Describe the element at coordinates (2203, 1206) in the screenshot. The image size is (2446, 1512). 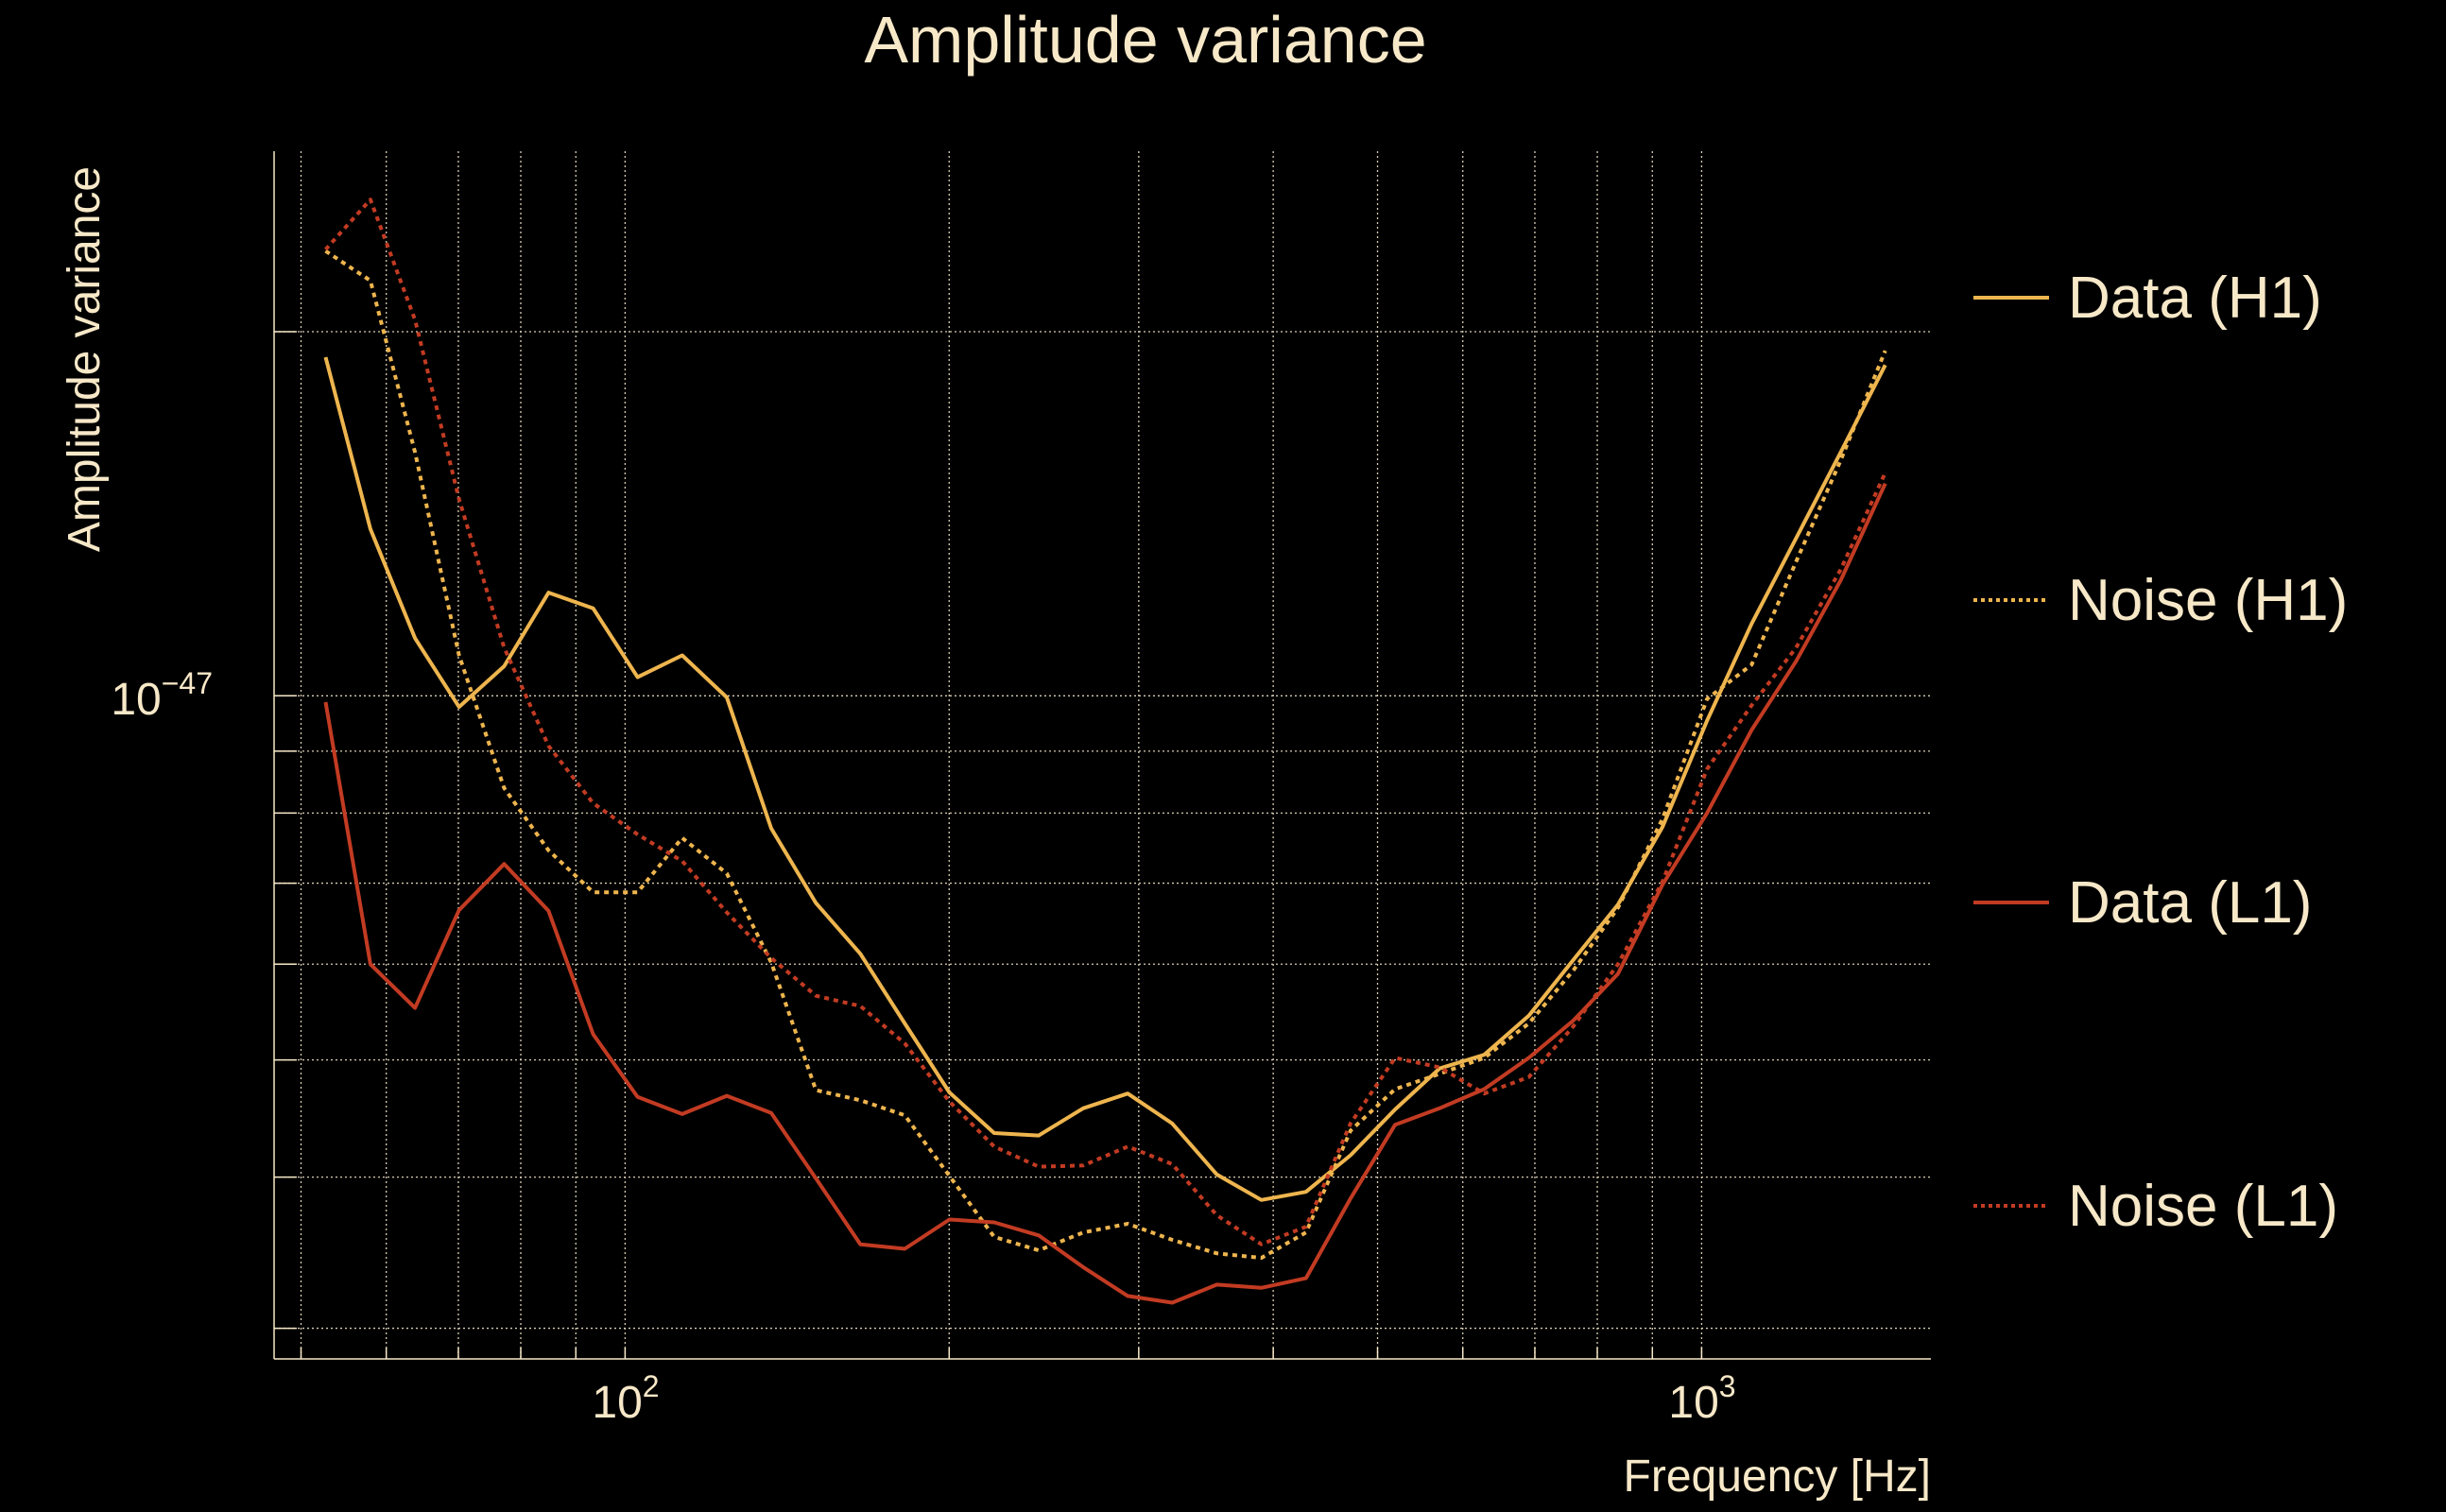
I see `legend-label: Noise (L1)` at that location.